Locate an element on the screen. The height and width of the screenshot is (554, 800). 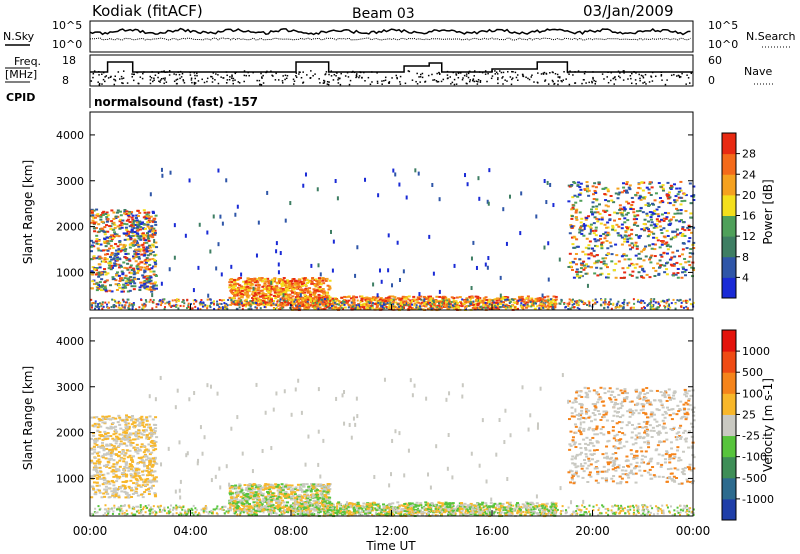
colorbar-segment is located at coordinates (729, 185).